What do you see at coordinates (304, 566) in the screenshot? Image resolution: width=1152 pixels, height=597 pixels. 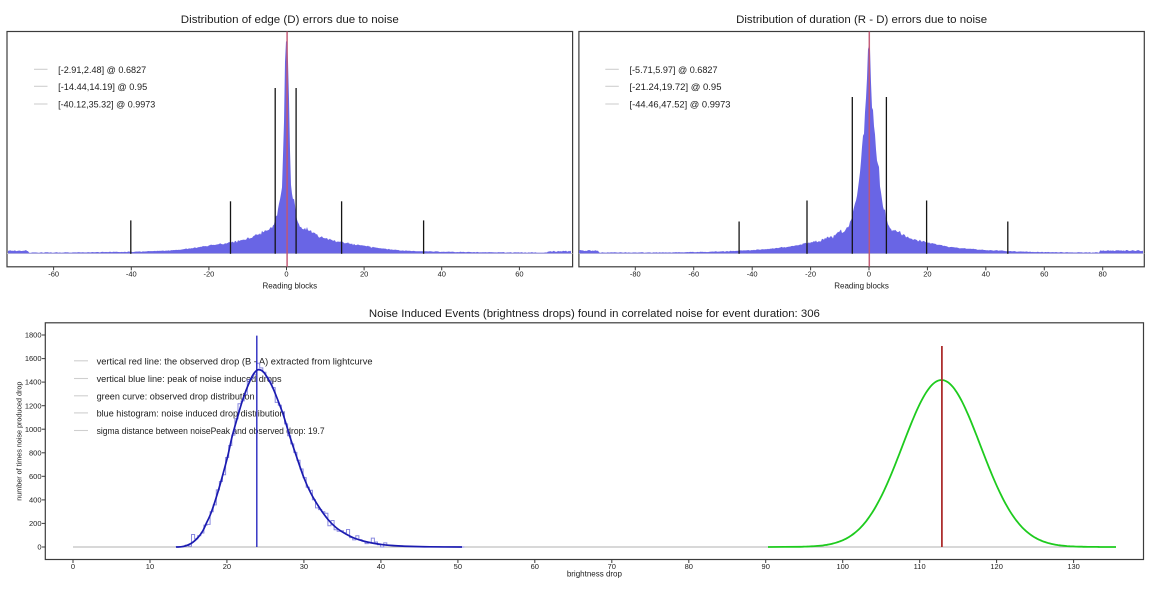 I see `svg-text: 30` at bounding box center [304, 566].